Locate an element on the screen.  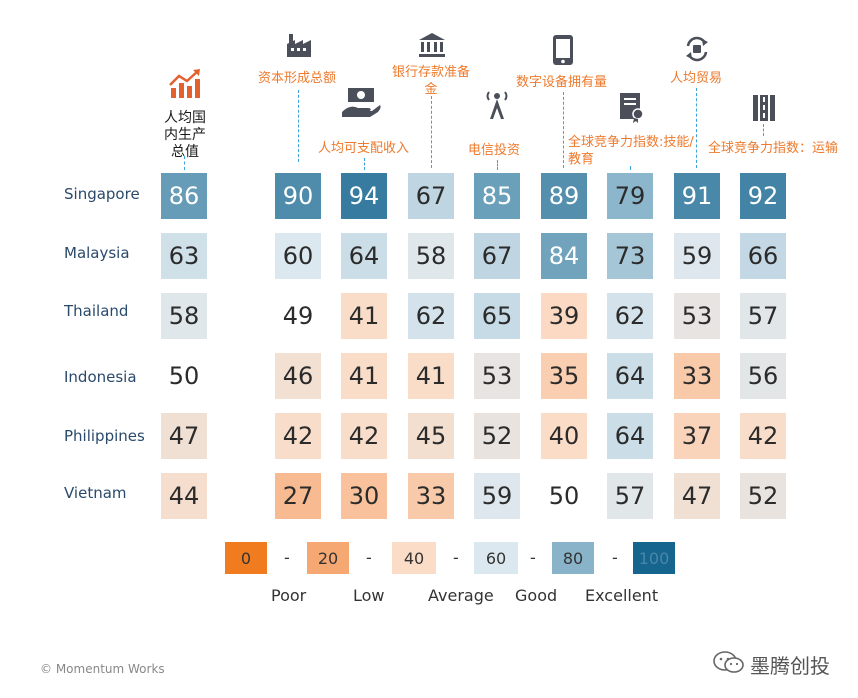
legend-stop-20: 20 is located at coordinates (328, 558).